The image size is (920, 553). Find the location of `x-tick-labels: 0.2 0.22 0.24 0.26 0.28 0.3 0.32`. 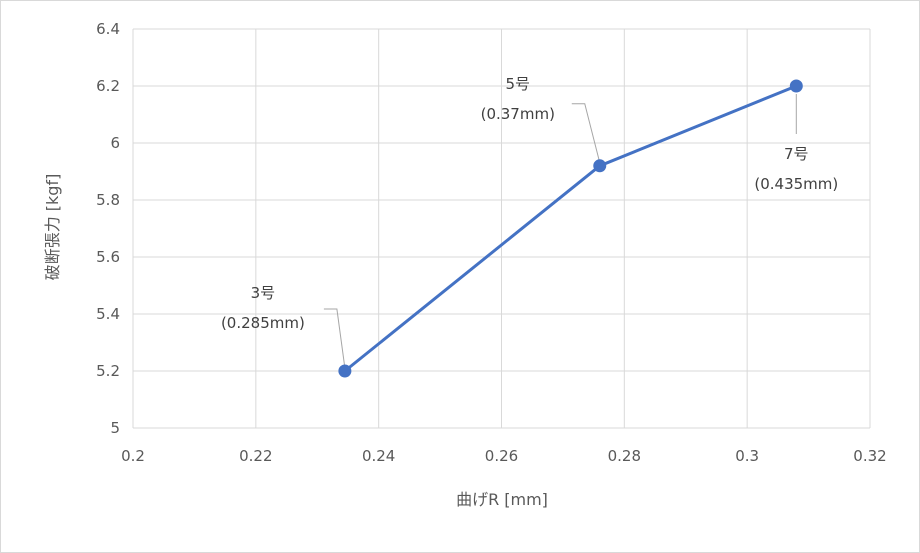

x-tick-labels: 0.2 0.22 0.24 0.26 0.28 0.3 0.32 is located at coordinates (504, 456).